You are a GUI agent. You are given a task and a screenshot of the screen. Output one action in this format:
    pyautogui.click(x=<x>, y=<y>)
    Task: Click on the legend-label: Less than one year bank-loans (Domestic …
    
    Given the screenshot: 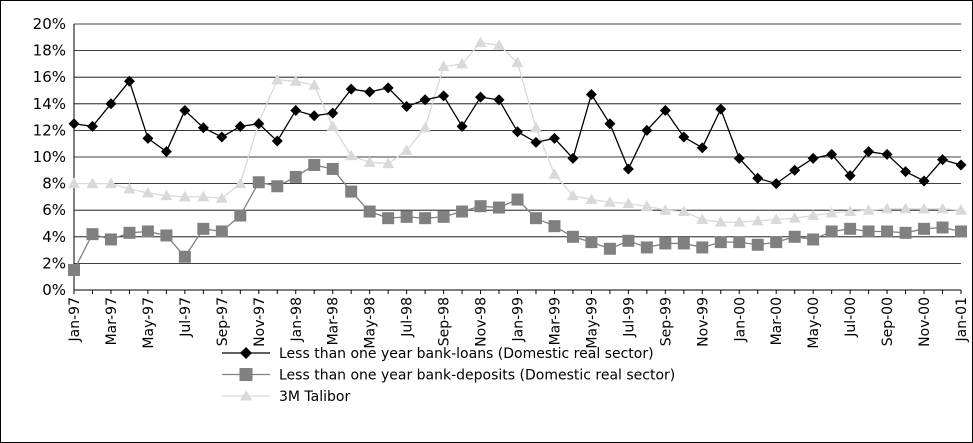 What is the action you would take?
    pyautogui.click(x=466, y=354)
    